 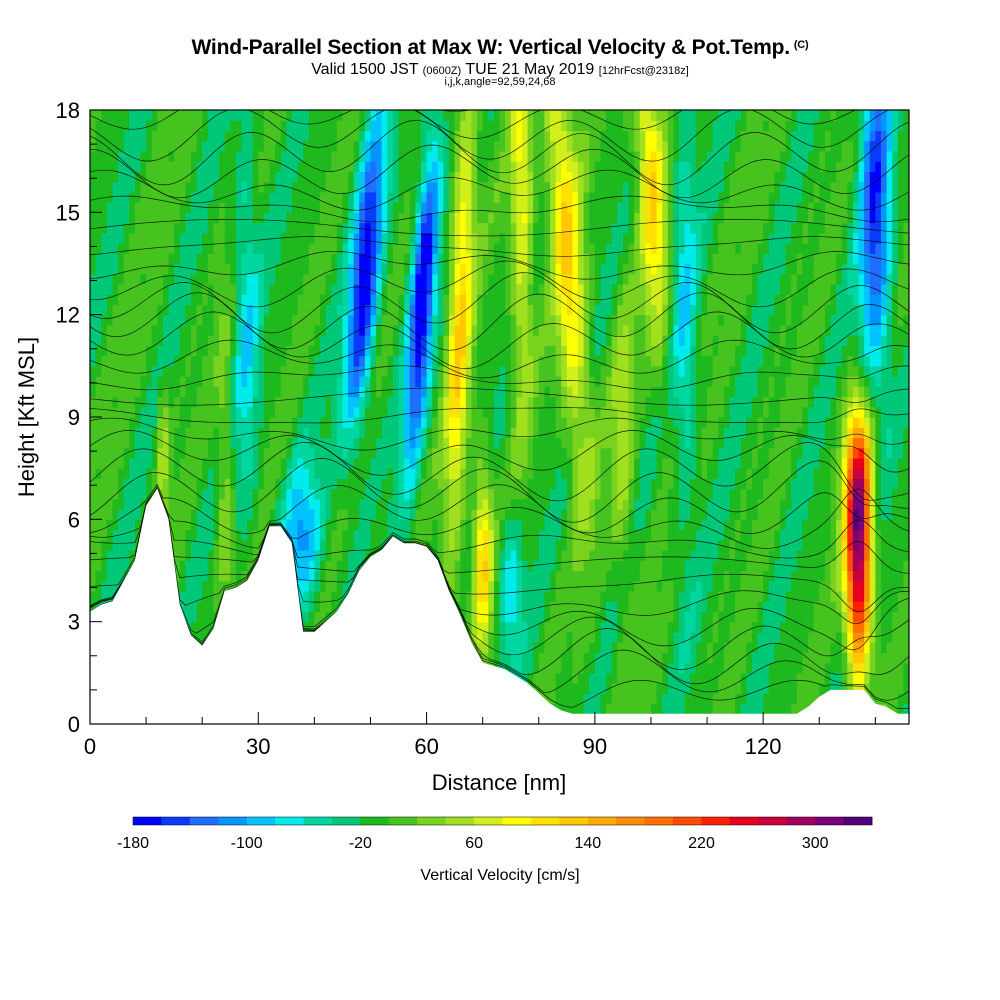 I want to click on x-tick-label: 120, so click(x=763, y=746).